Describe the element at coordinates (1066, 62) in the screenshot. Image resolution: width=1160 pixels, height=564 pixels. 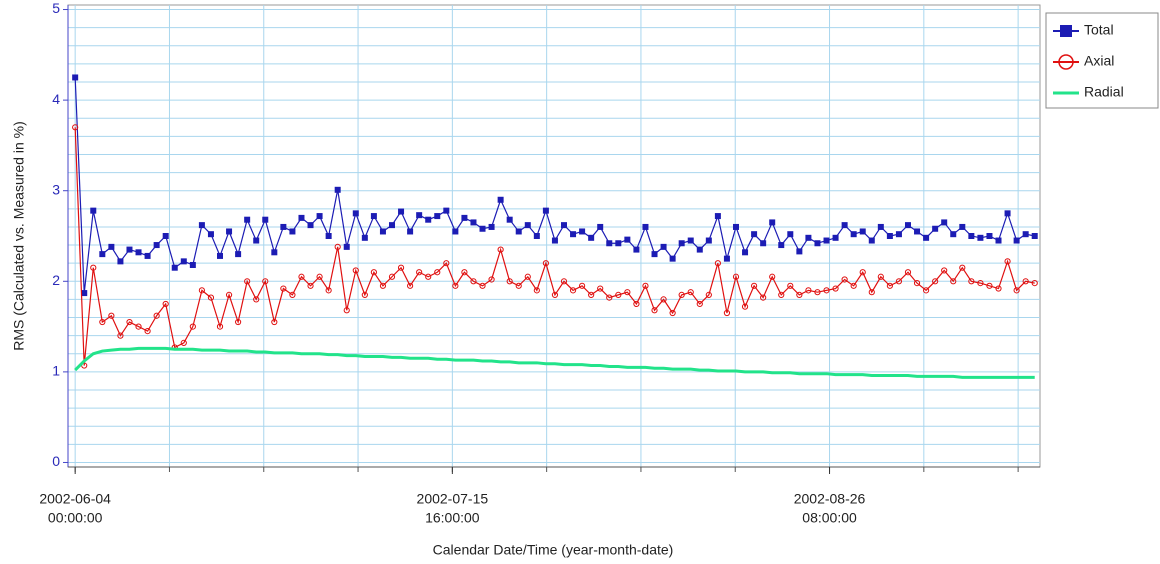
I see `legend-marker` at that location.